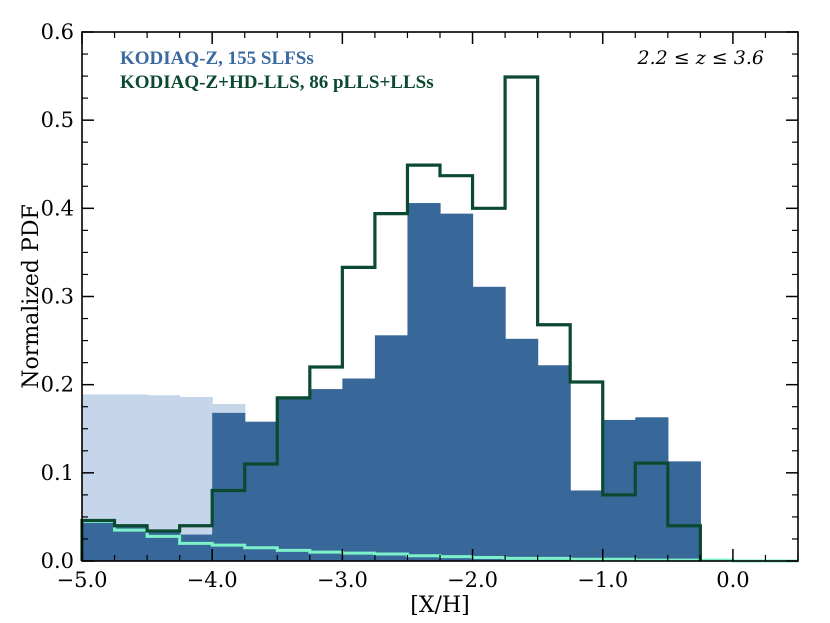  Describe the element at coordinates (57, 297) in the screenshot. I see `y-tick-label-3: 0.3` at that location.